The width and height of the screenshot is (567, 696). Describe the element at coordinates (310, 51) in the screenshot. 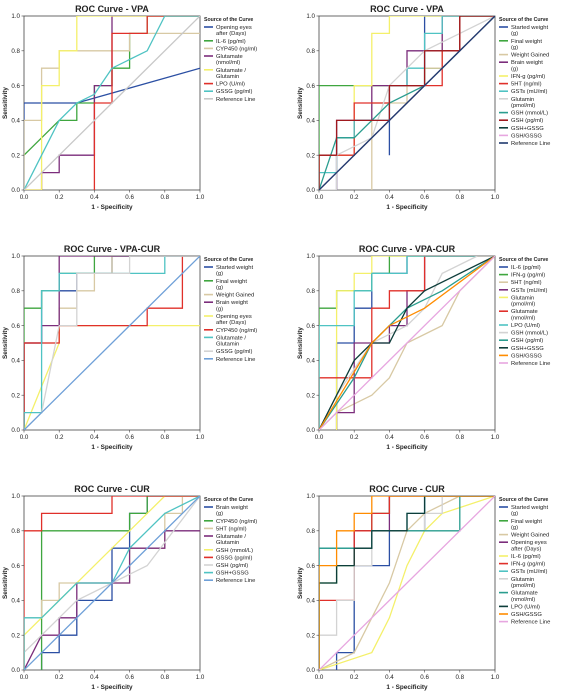

I see `y-tick-label: 0.8` at that location.